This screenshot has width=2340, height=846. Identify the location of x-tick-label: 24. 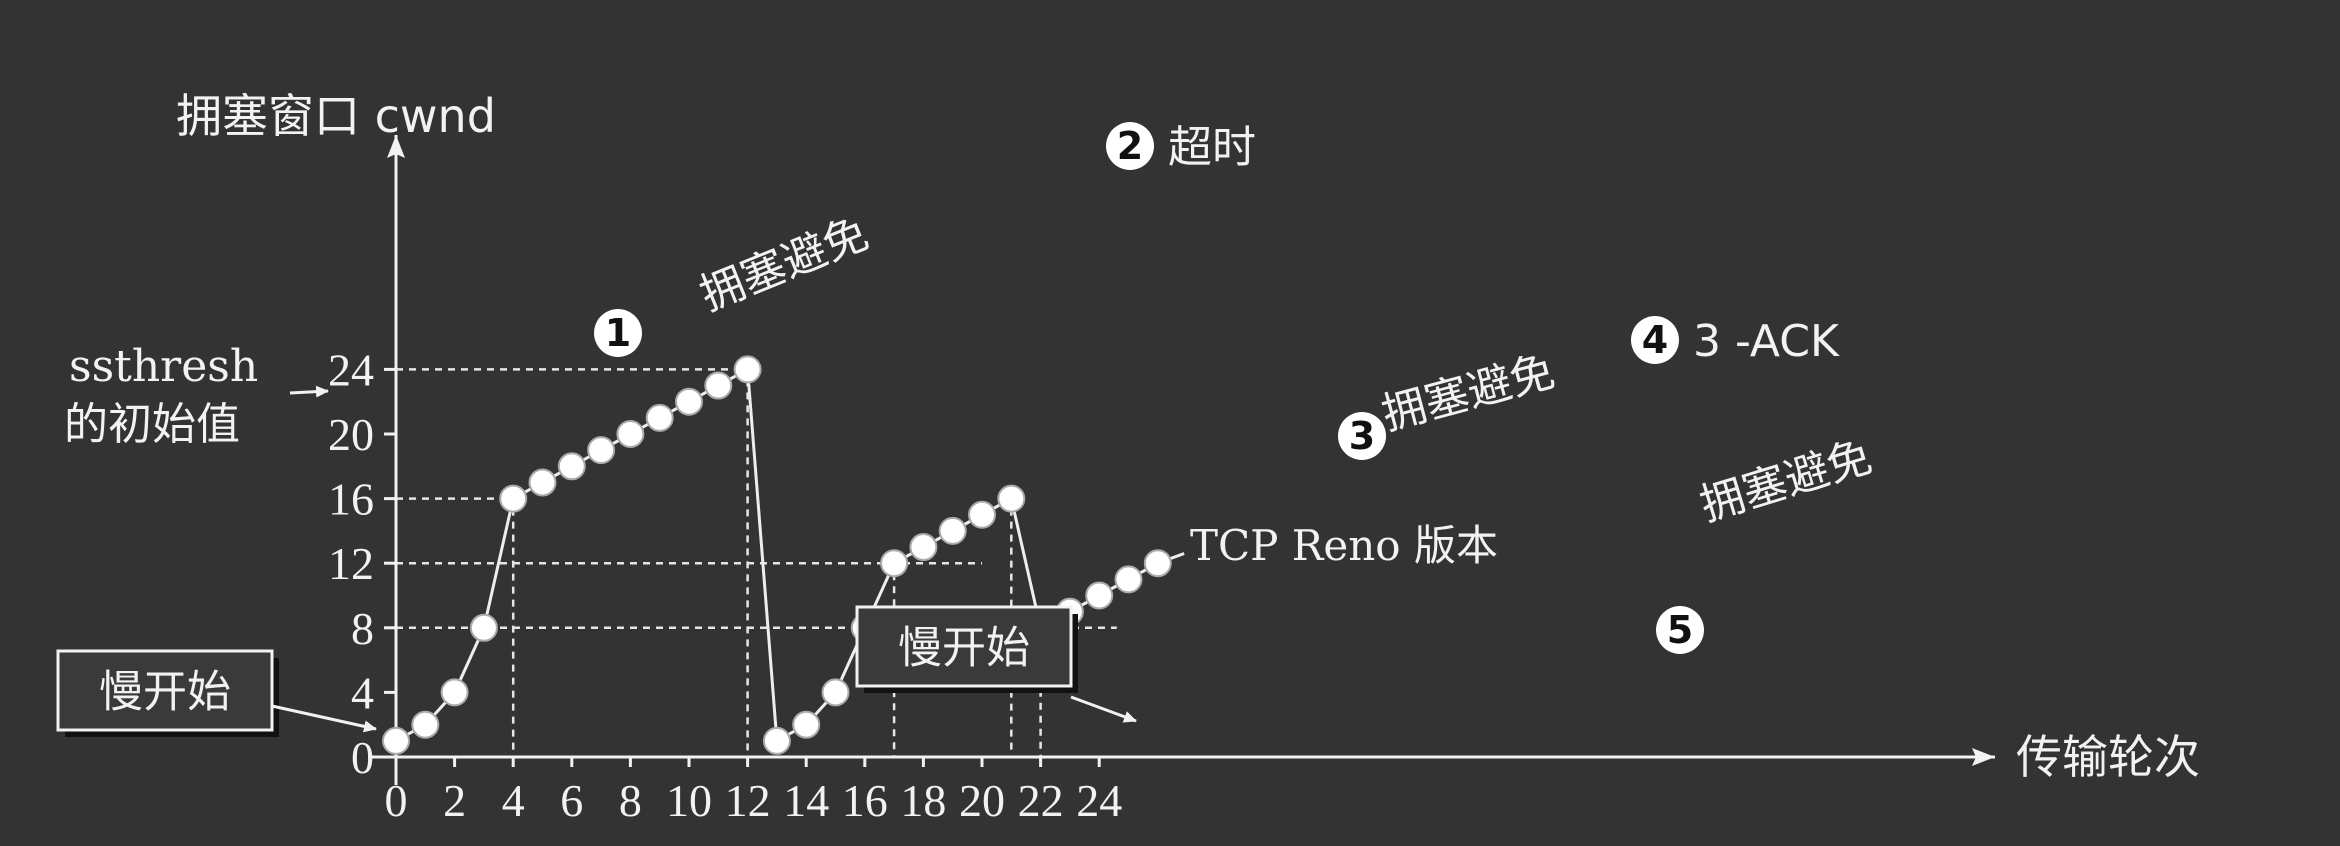
(1099, 800).